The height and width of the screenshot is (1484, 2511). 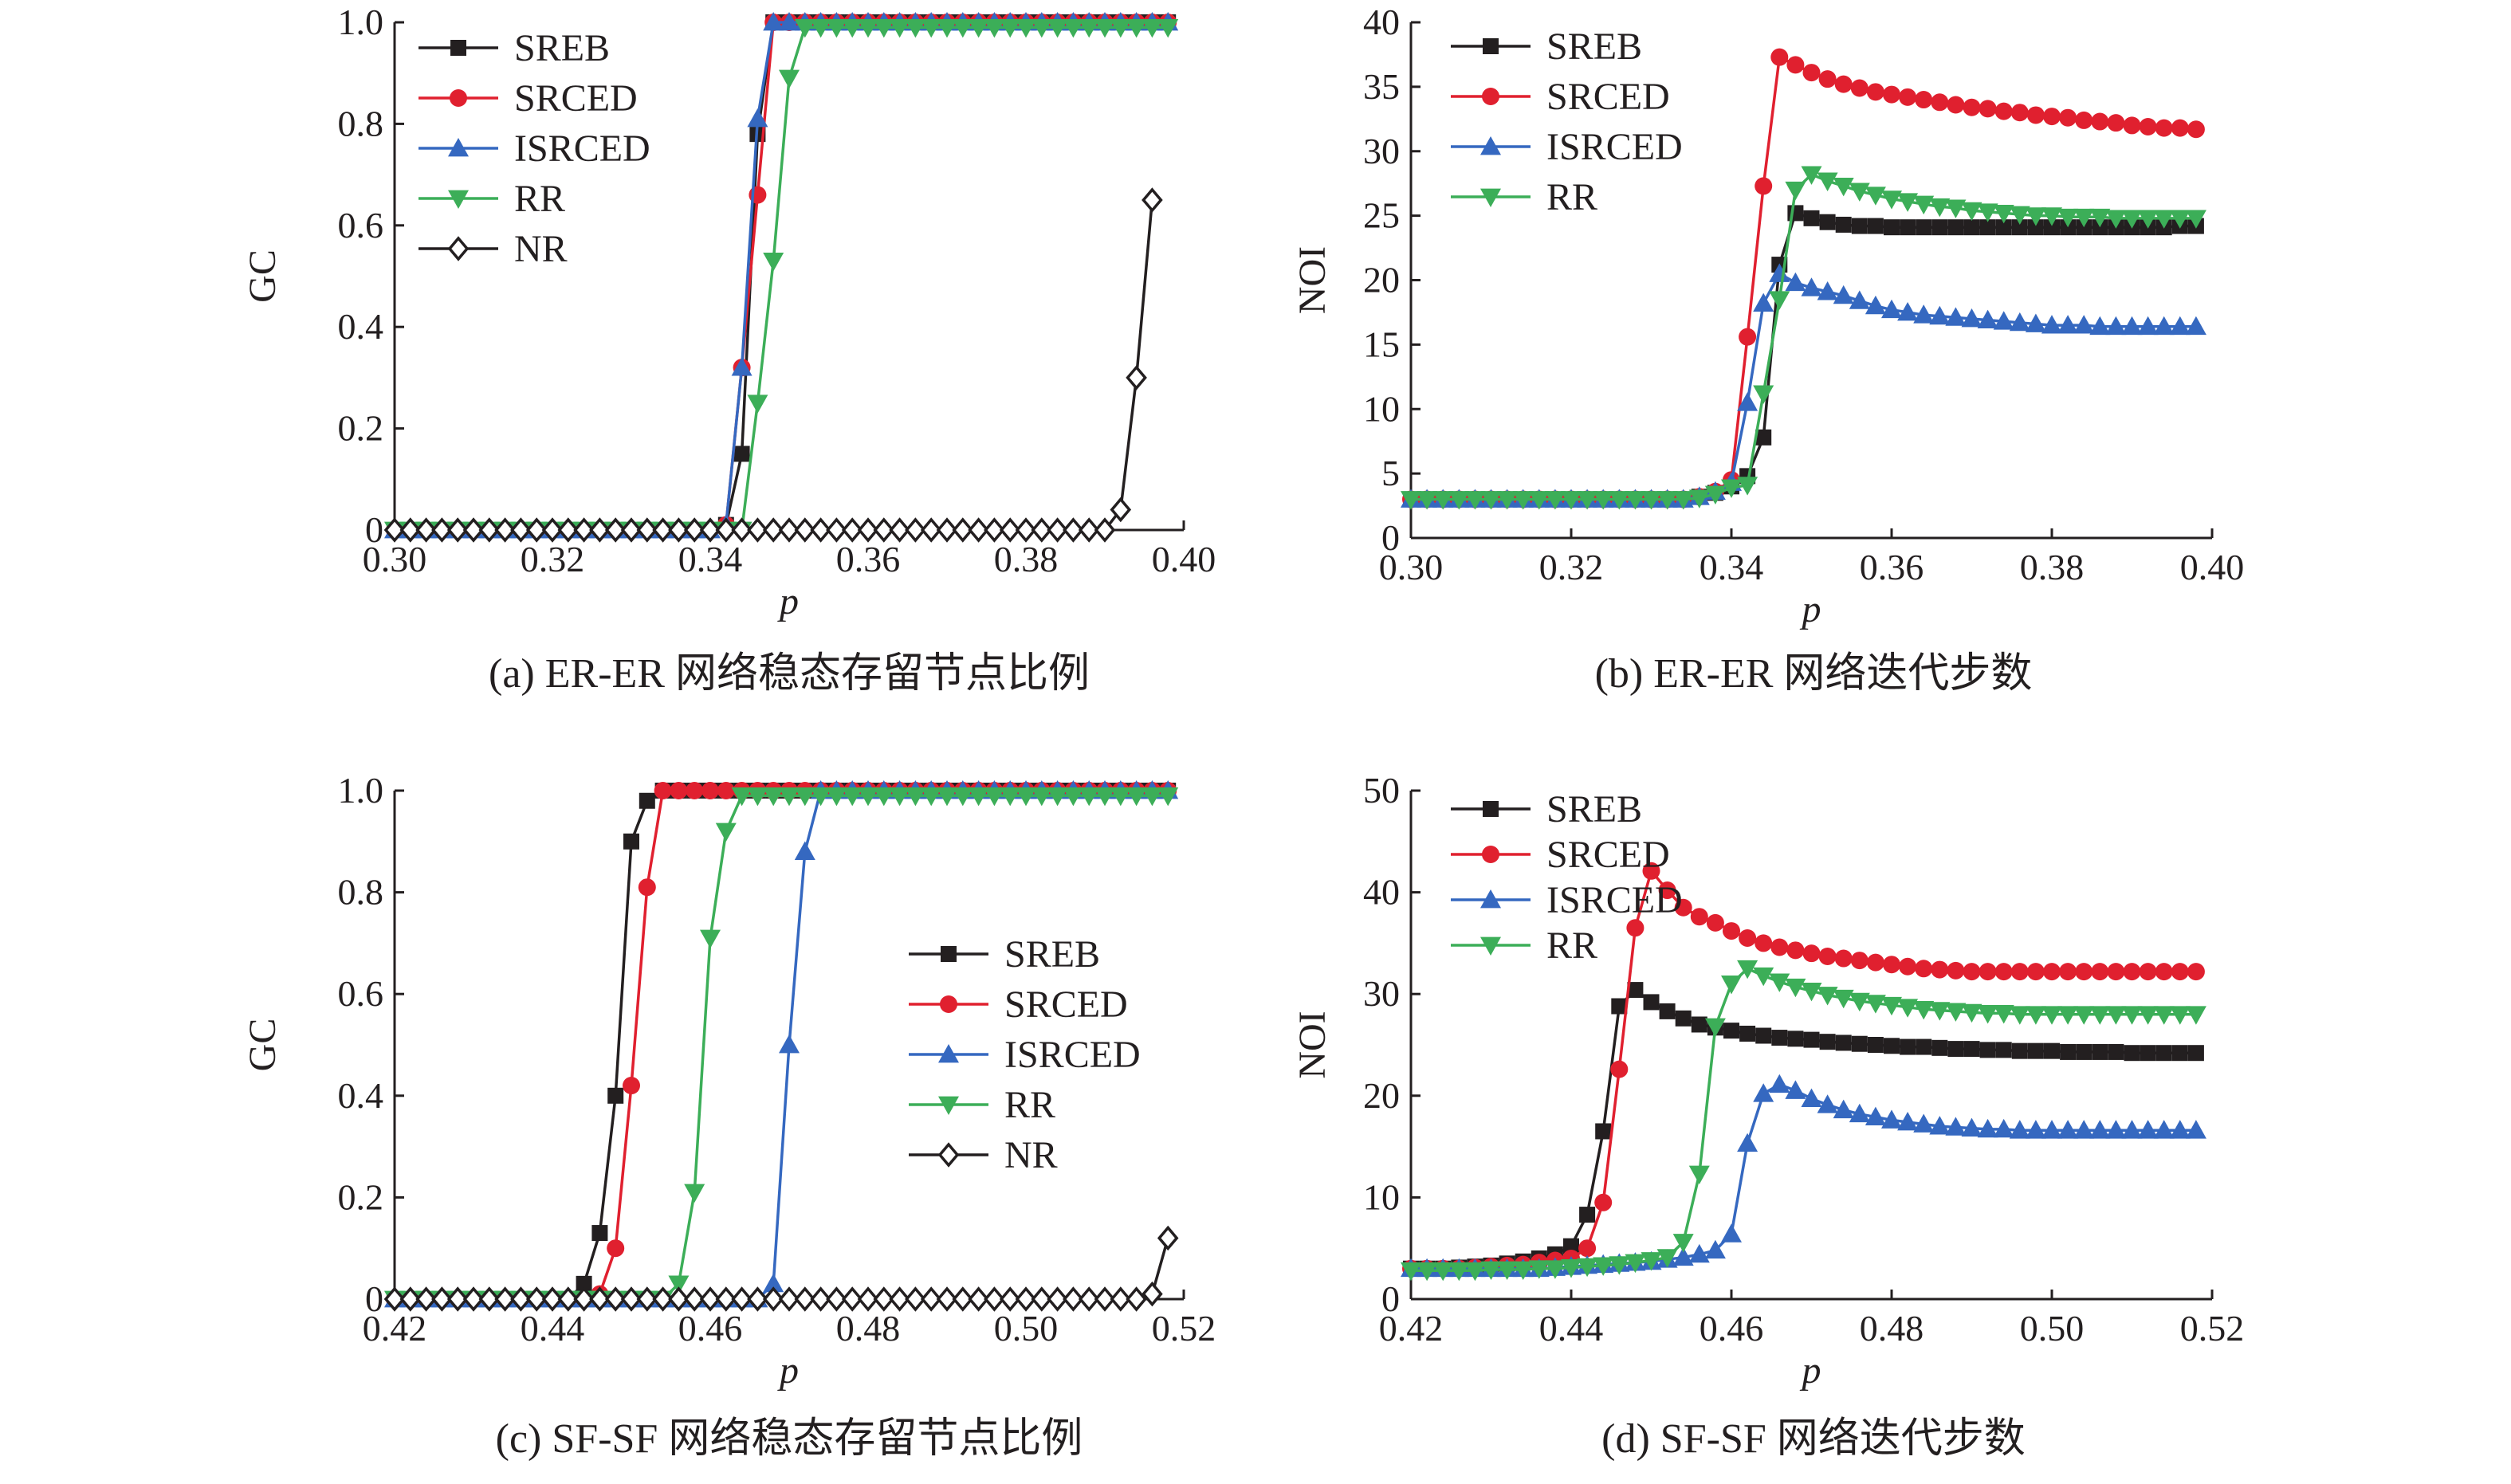 What do you see at coordinates (1382, 86) in the screenshot?
I see `y-tick-label: 35` at bounding box center [1382, 86].